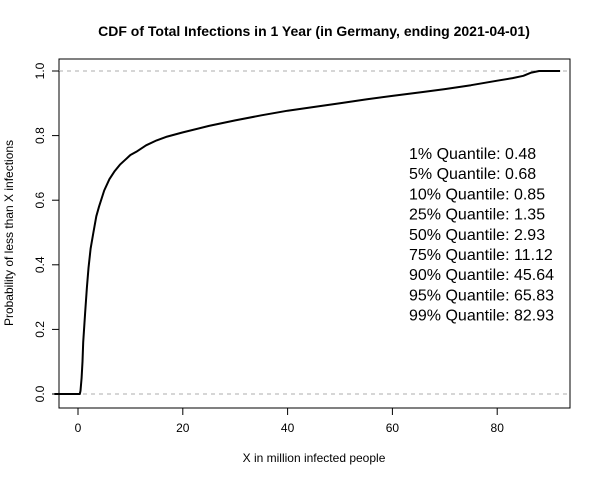 Image resolution: width=600 pixels, height=480 pixels. Describe the element at coordinates (481, 295) in the screenshot. I see `quantile-annotation: 95% Quantile: 65.83` at that location.